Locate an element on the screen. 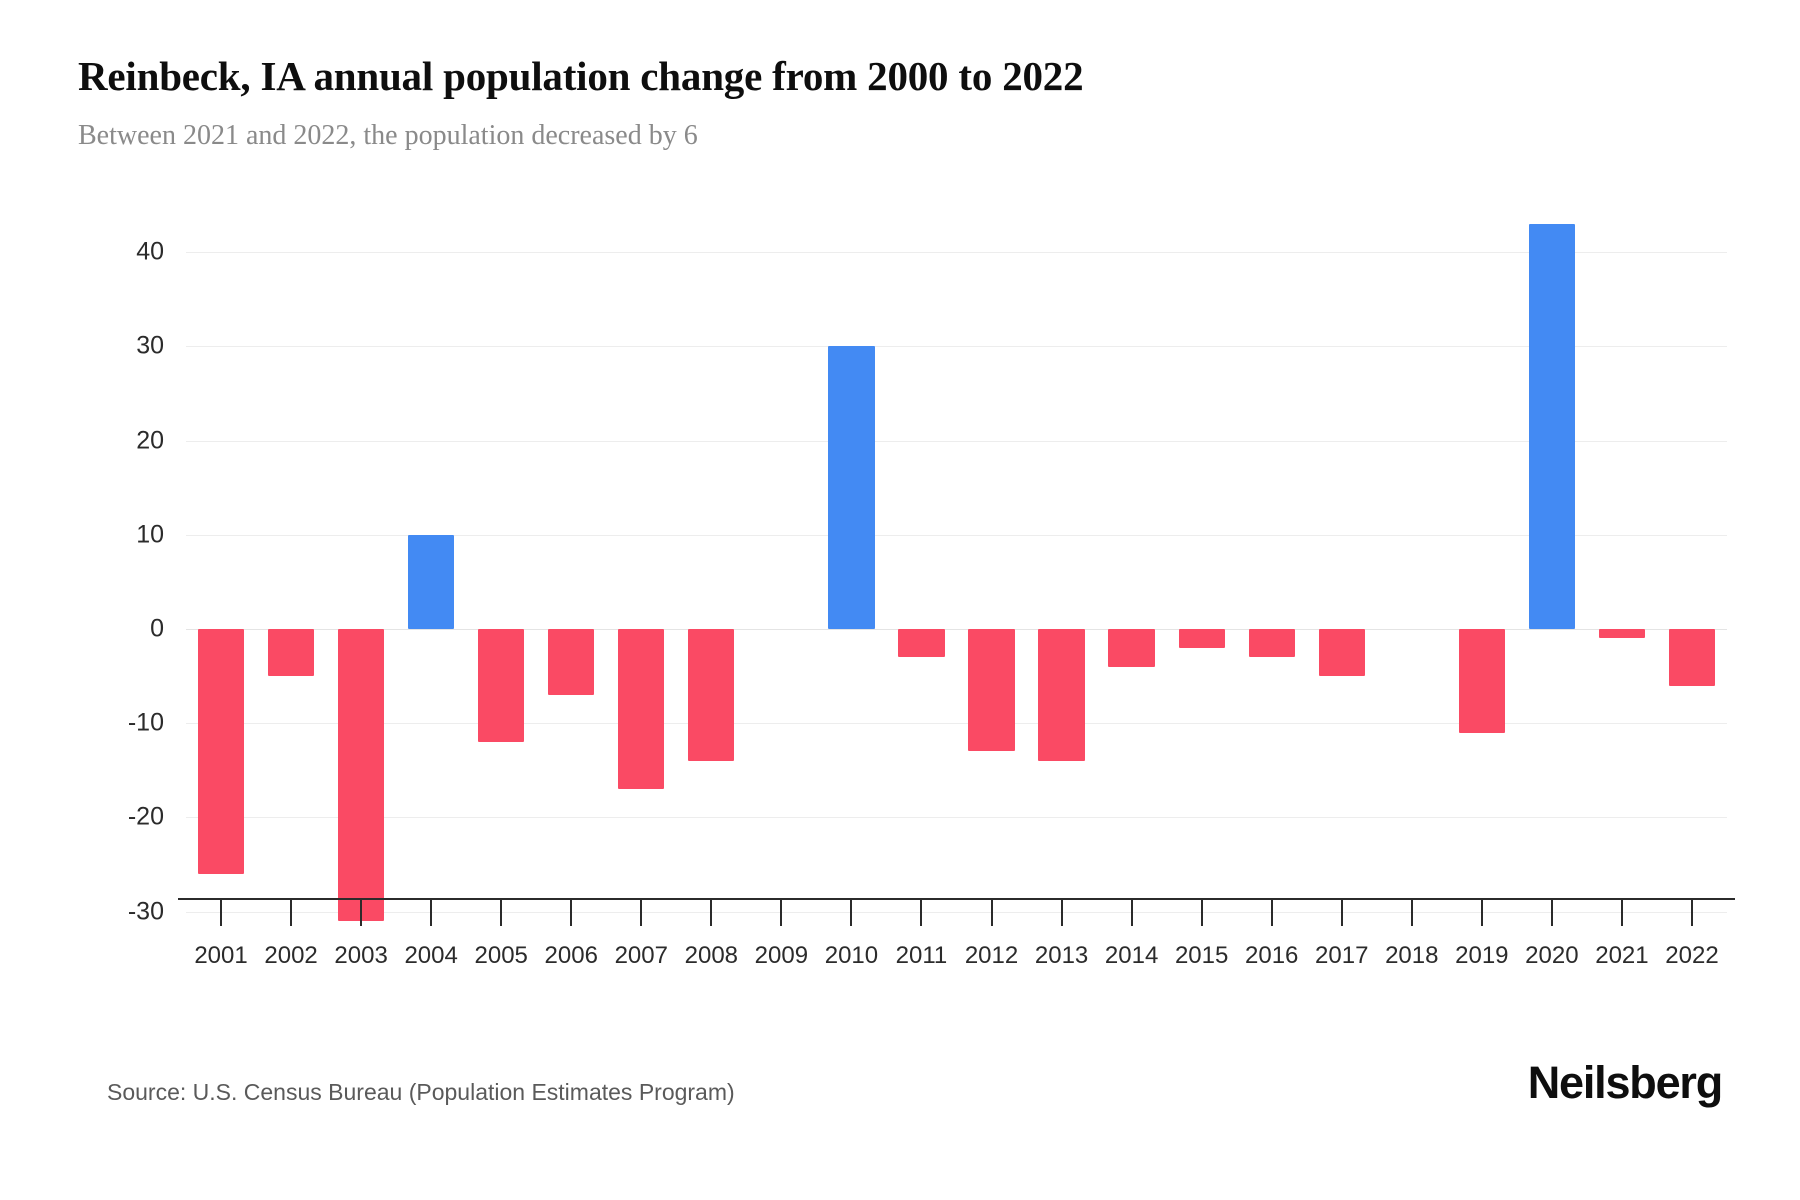 The height and width of the screenshot is (1200, 1800). x-tick-label-2015: 2015 is located at coordinates (1201, 955).